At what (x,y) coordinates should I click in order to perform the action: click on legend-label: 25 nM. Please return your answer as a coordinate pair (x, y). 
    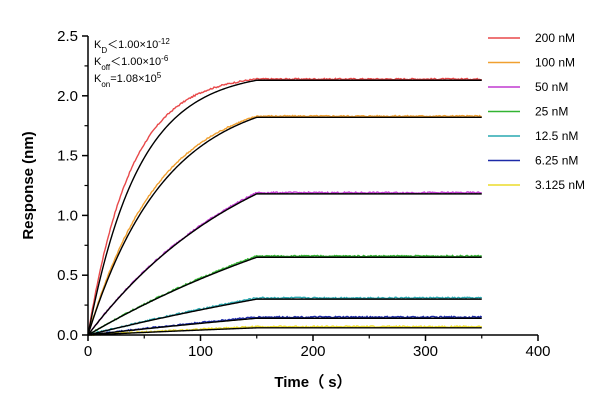
    Looking at the image, I should click on (551, 112).